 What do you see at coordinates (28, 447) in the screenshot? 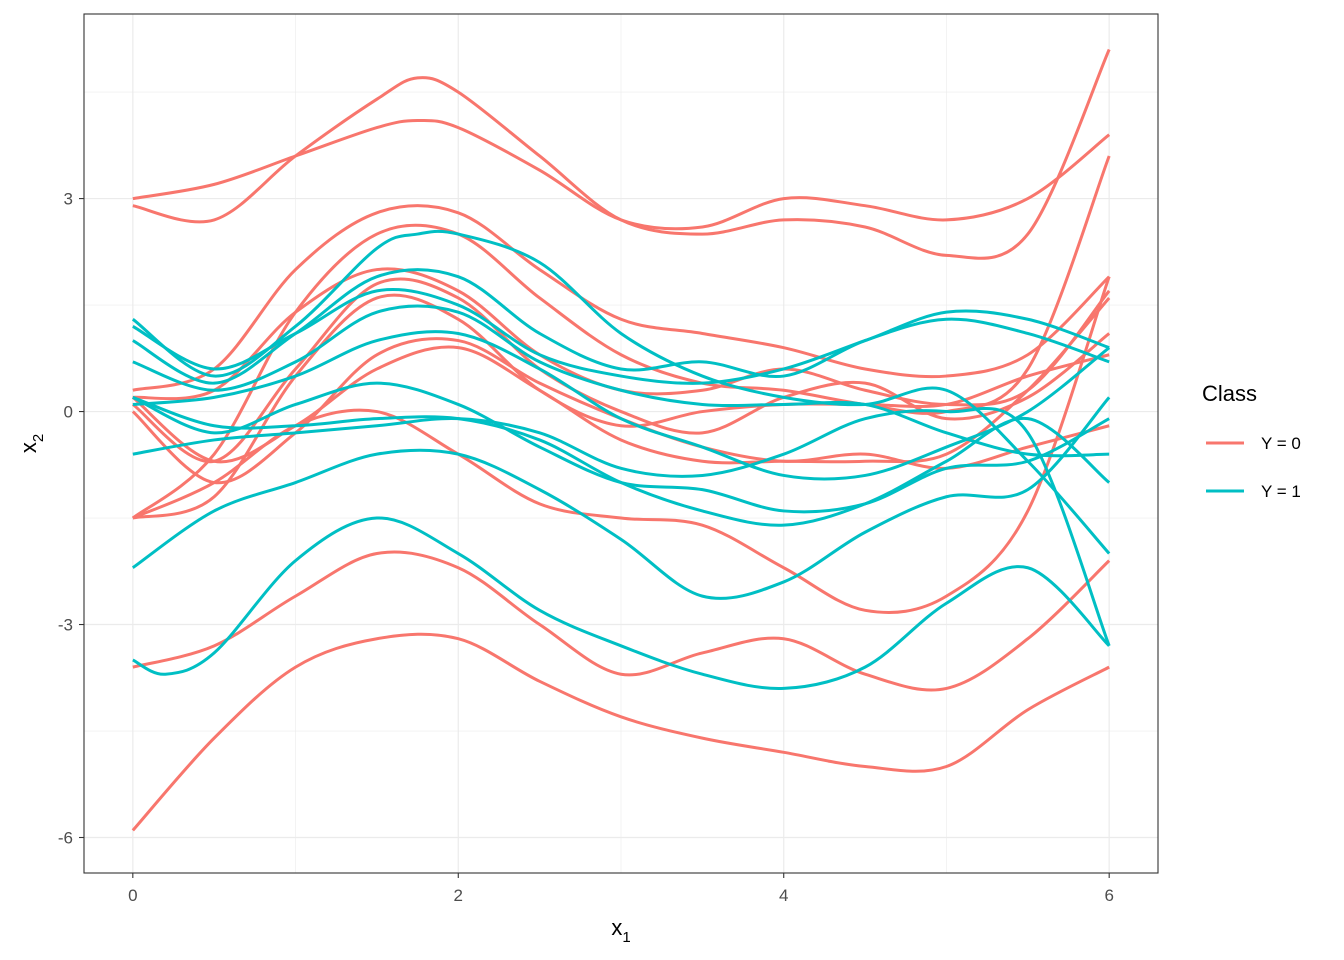
I see `y-axis-title-main: x` at bounding box center [28, 447].